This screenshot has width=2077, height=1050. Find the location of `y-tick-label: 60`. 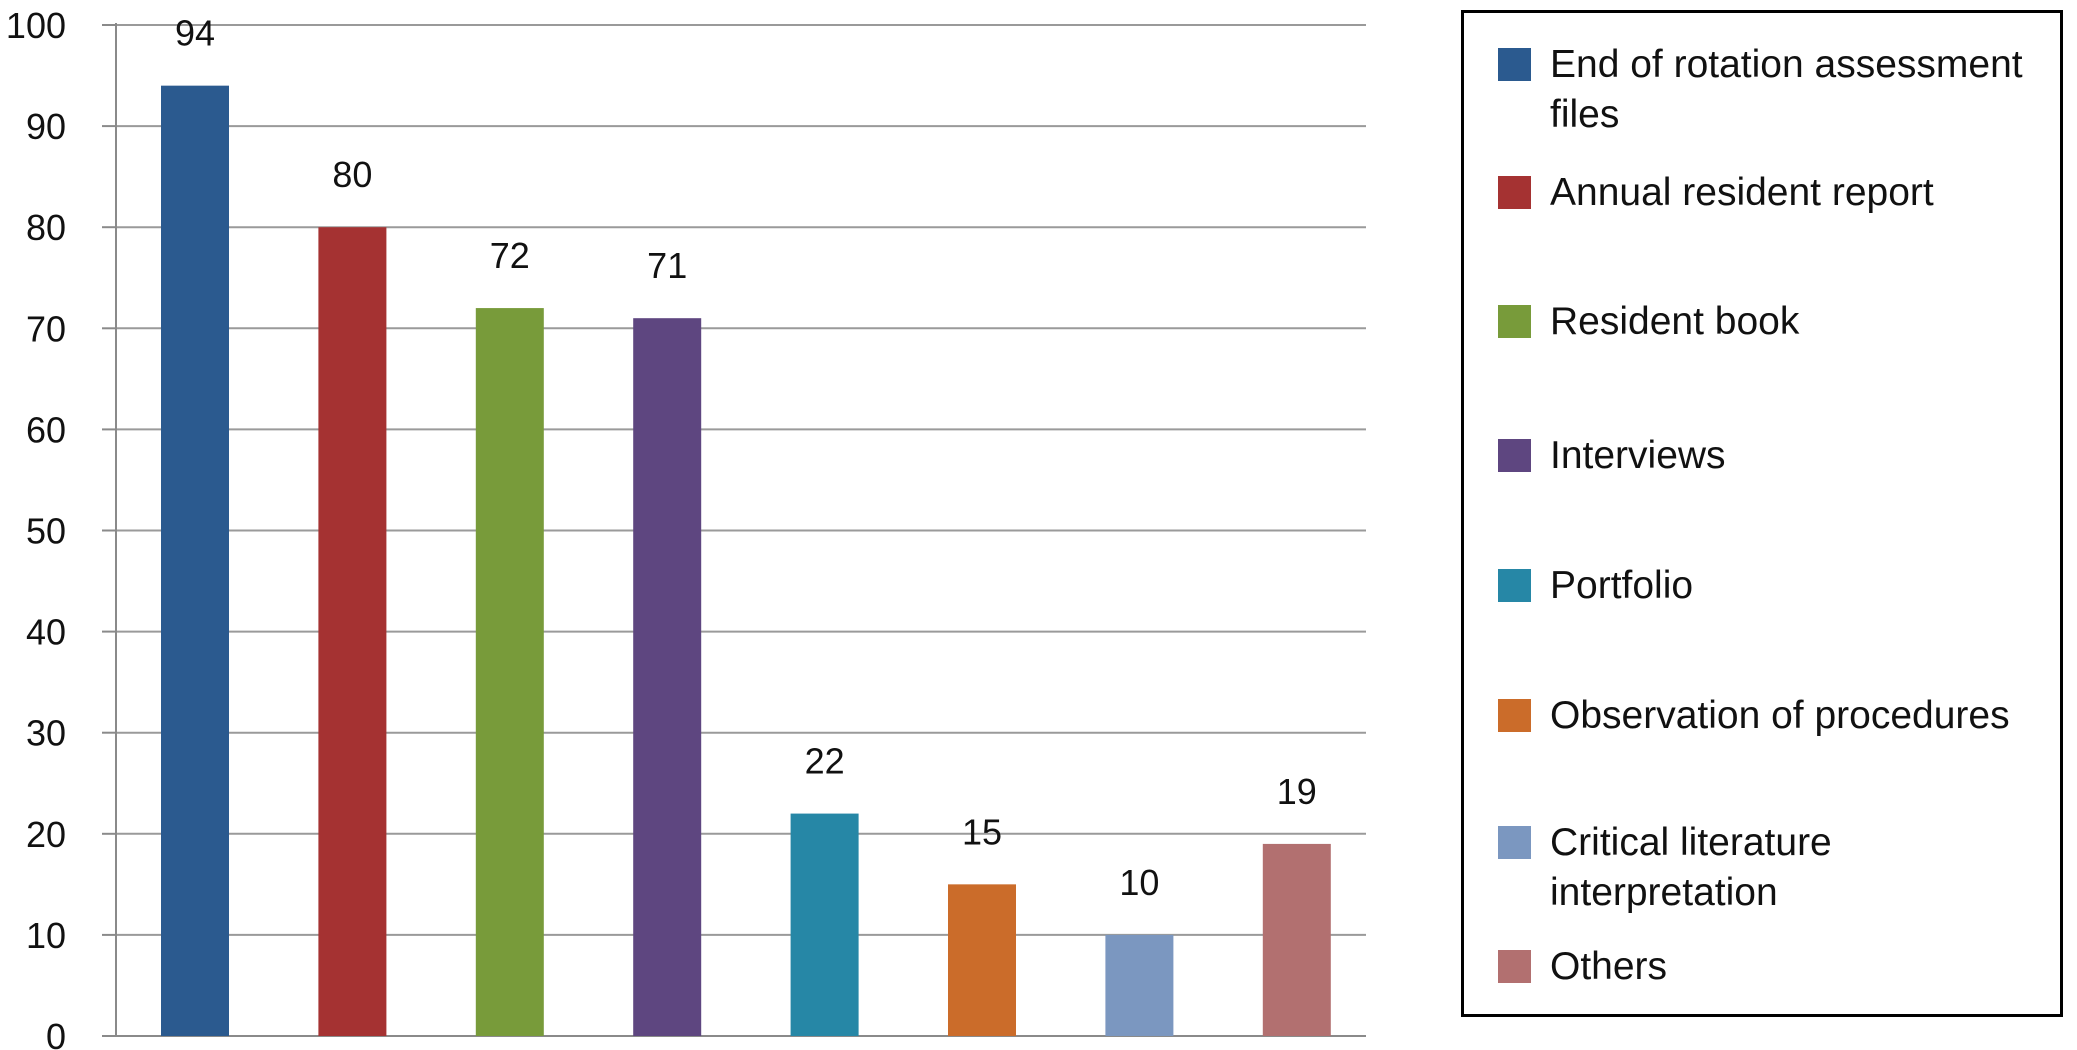

y-tick-label: 60 is located at coordinates (46, 429).